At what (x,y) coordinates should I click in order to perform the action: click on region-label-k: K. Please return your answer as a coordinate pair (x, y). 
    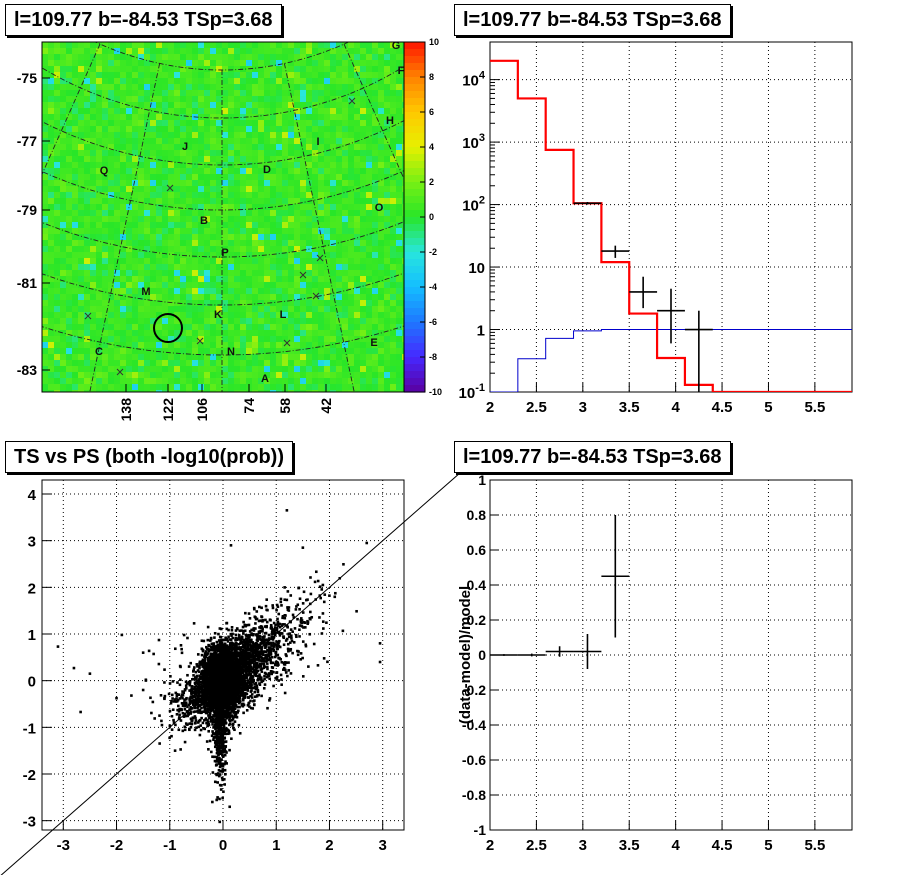
    Looking at the image, I should click on (218, 315).